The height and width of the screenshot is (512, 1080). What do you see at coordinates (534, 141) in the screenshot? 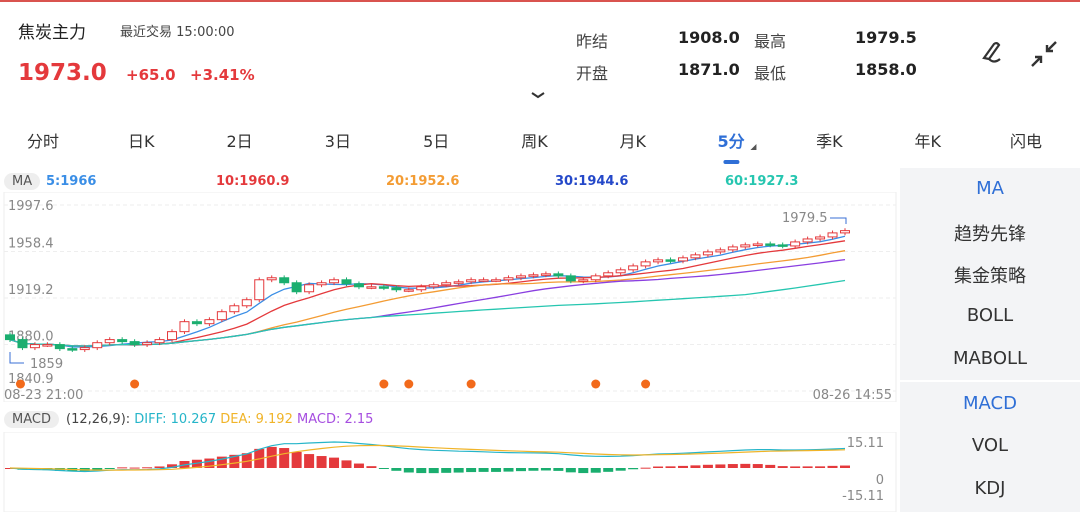
I see `tab-5: 周K` at bounding box center [534, 141].